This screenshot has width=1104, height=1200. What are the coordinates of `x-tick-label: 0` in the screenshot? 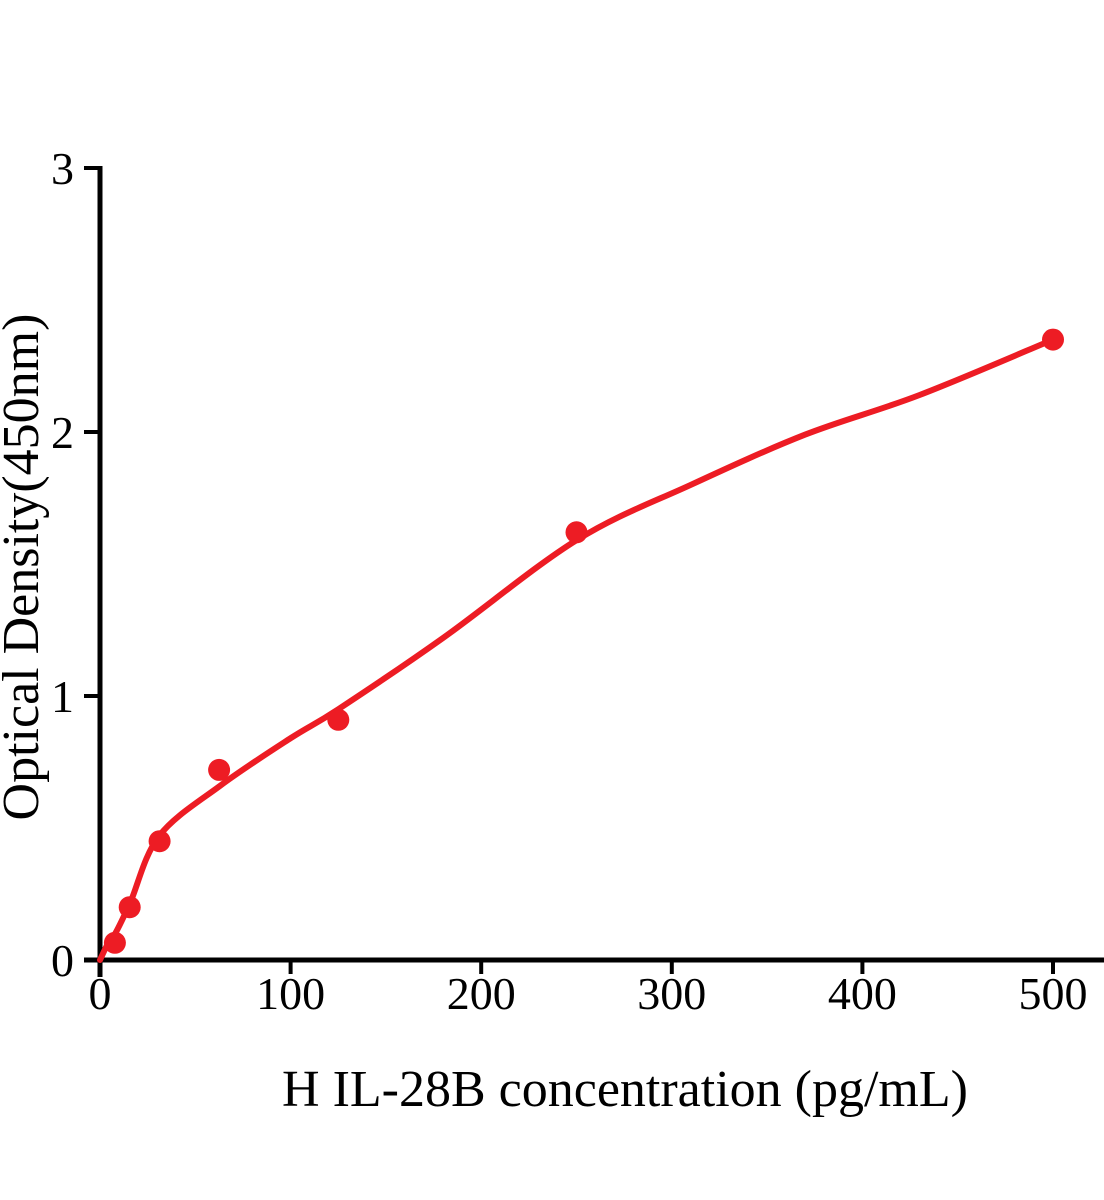 It's located at (100, 993).